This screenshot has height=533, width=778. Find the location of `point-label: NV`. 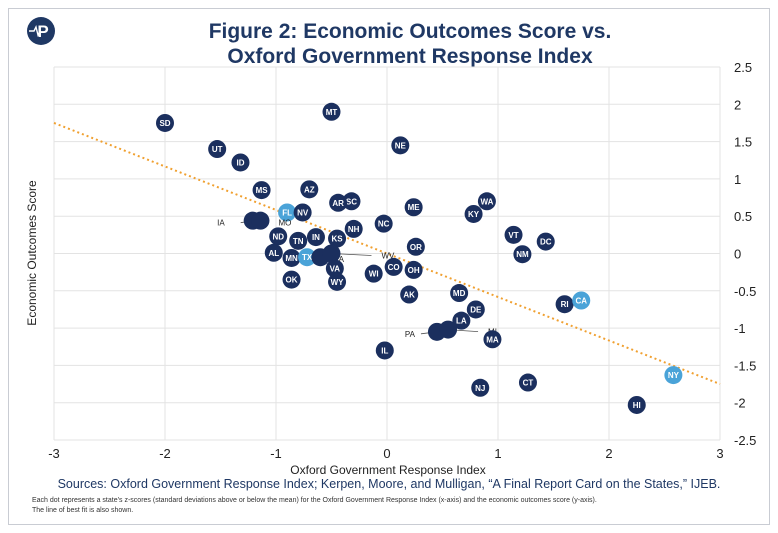

point-label: NV is located at coordinates (303, 212).